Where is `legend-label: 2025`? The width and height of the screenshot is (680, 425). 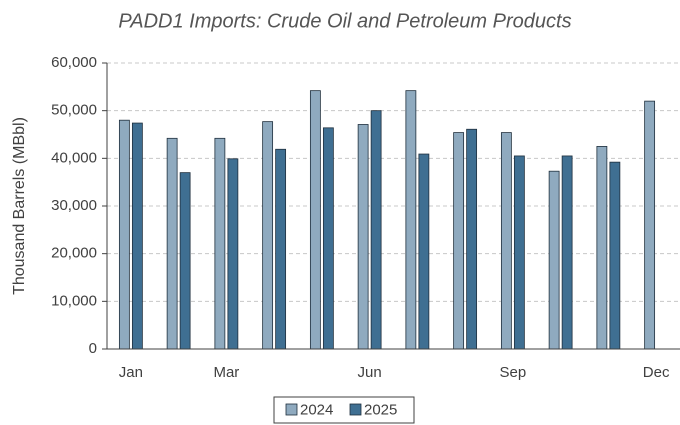 legend-label: 2025 is located at coordinates (380, 409).